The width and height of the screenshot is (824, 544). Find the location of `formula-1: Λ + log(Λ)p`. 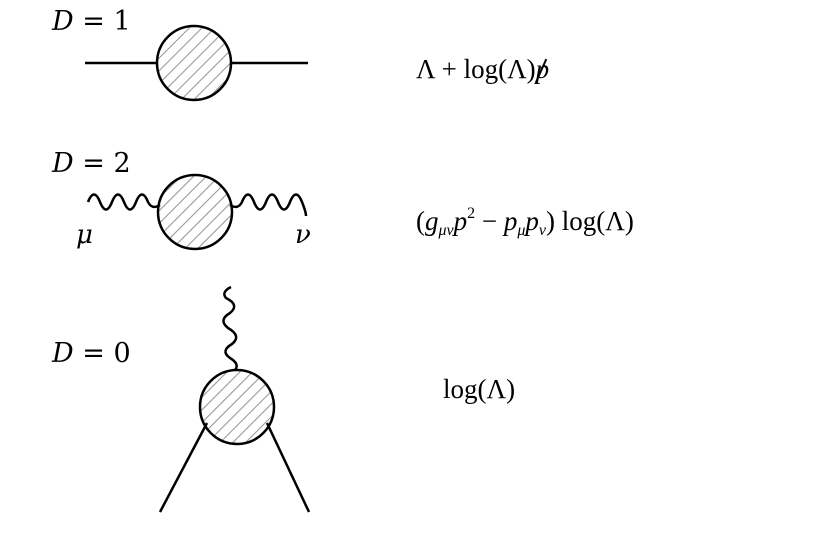

formula-1: Λ + log(Λ)p is located at coordinates (483, 69).